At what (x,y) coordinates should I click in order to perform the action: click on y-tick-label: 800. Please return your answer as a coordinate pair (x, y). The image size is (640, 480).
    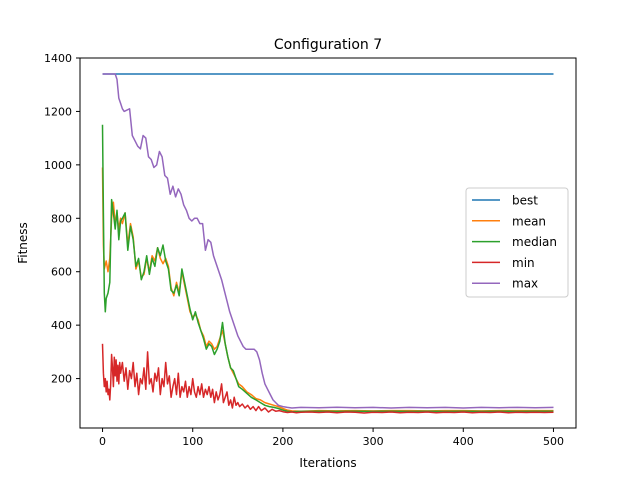
    Looking at the image, I should click on (61, 218).